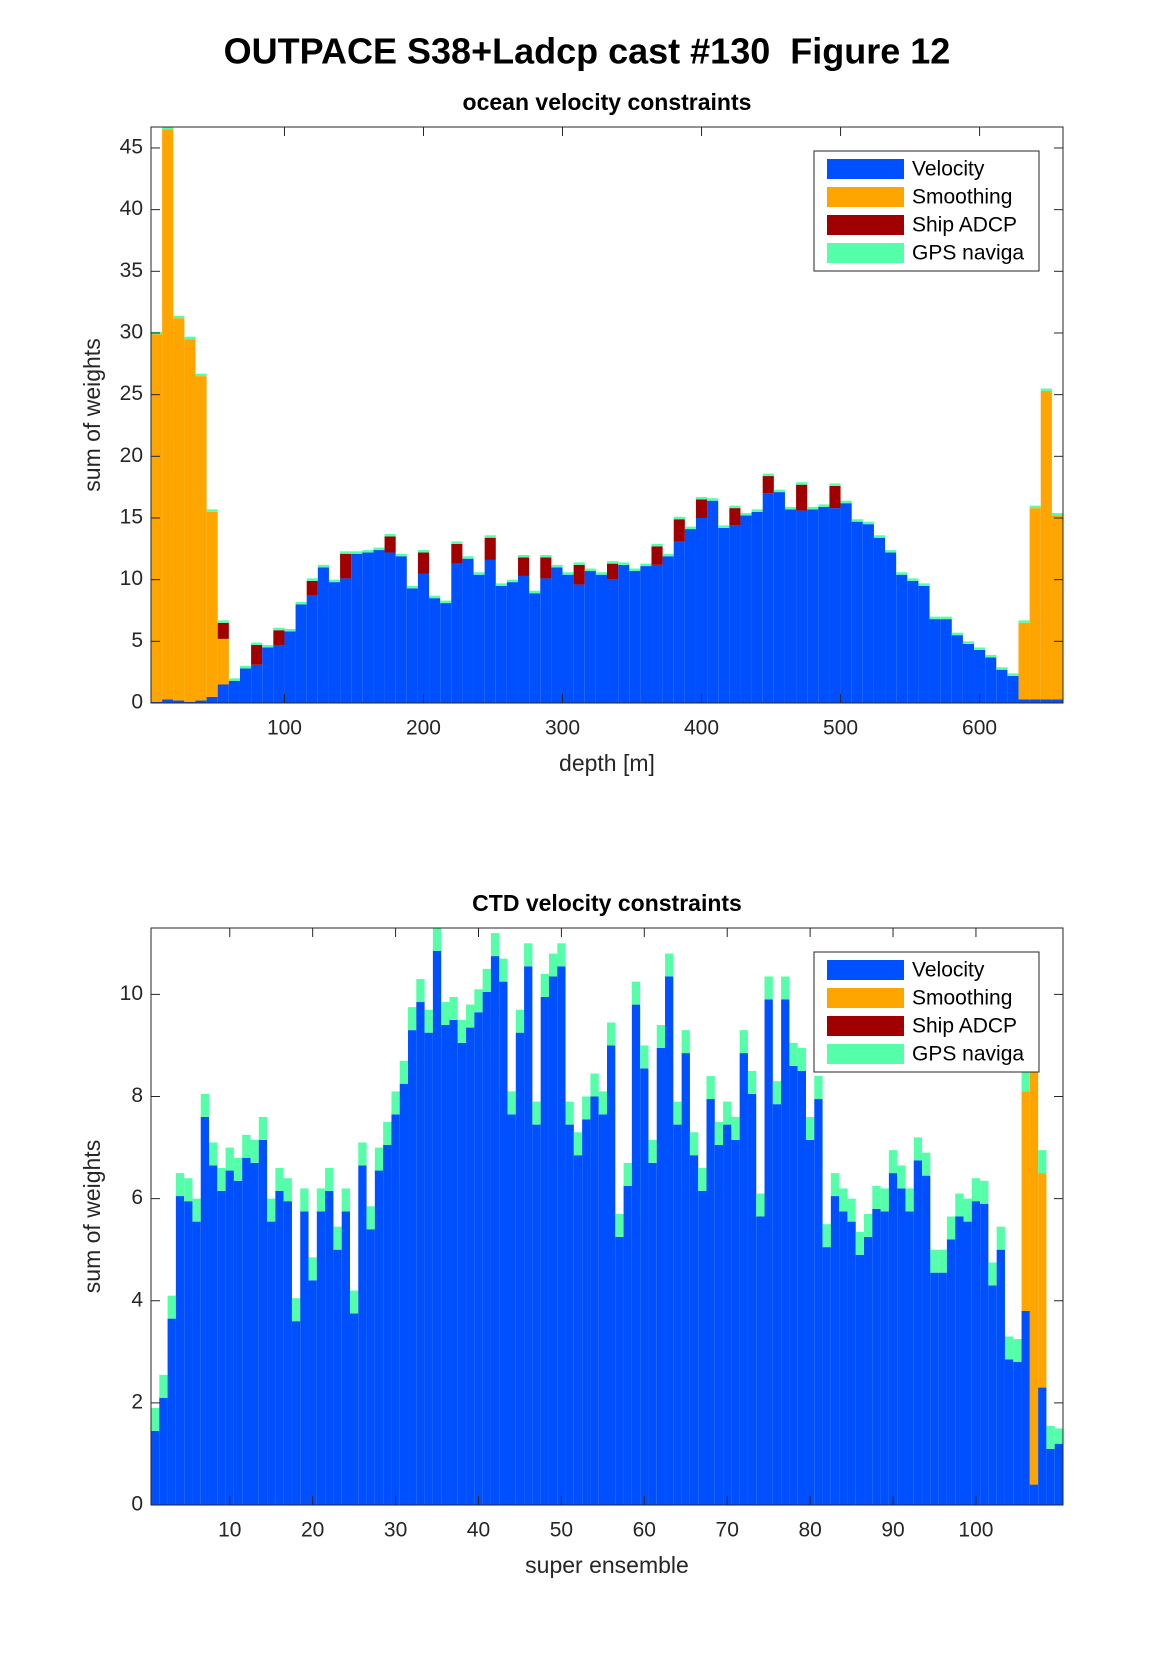 The height and width of the screenshot is (1679, 1165). What do you see at coordinates (137, 1504) in the screenshot?
I see `y-tick-label: 0` at bounding box center [137, 1504].